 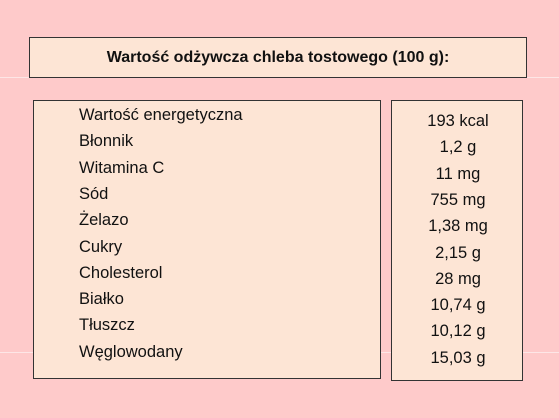 I want to click on nutrient-value: 1,38 mg, so click(x=458, y=226).